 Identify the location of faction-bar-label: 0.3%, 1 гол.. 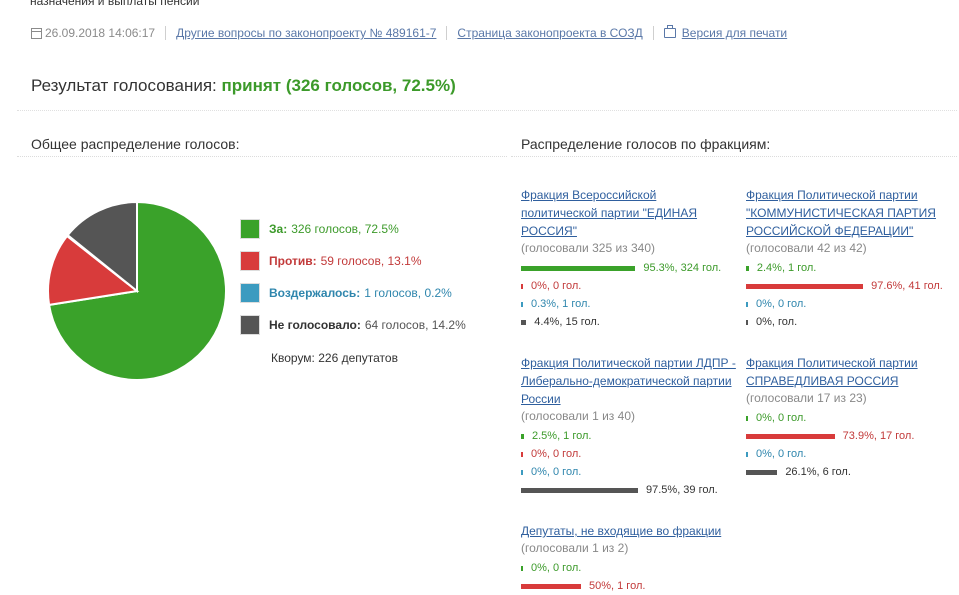
(561, 304).